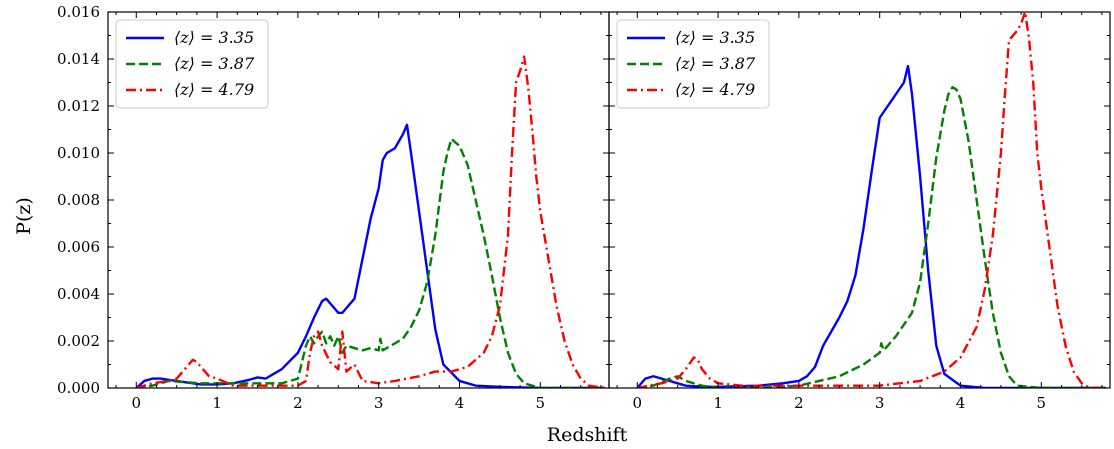 This screenshot has width=1114, height=449. Describe the element at coordinates (78, 12) in the screenshot. I see `y-tick-label: 0.016` at that location.